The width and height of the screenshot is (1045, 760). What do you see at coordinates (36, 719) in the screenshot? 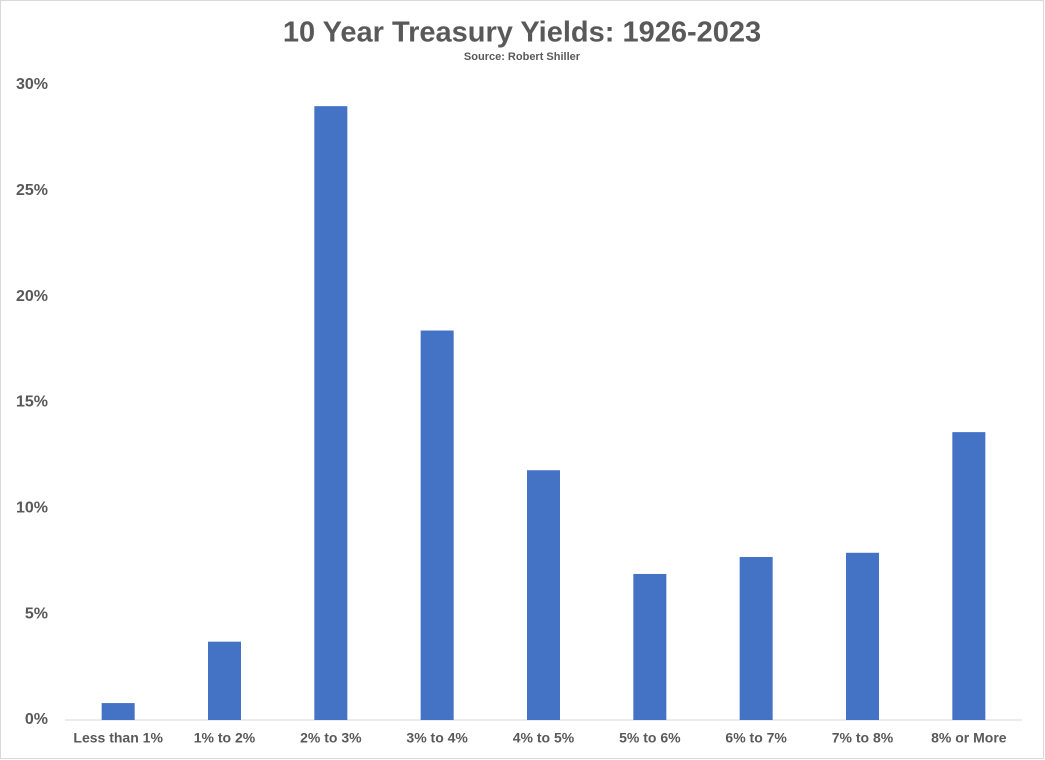
I see `y-tick-label: 0%` at bounding box center [36, 719].